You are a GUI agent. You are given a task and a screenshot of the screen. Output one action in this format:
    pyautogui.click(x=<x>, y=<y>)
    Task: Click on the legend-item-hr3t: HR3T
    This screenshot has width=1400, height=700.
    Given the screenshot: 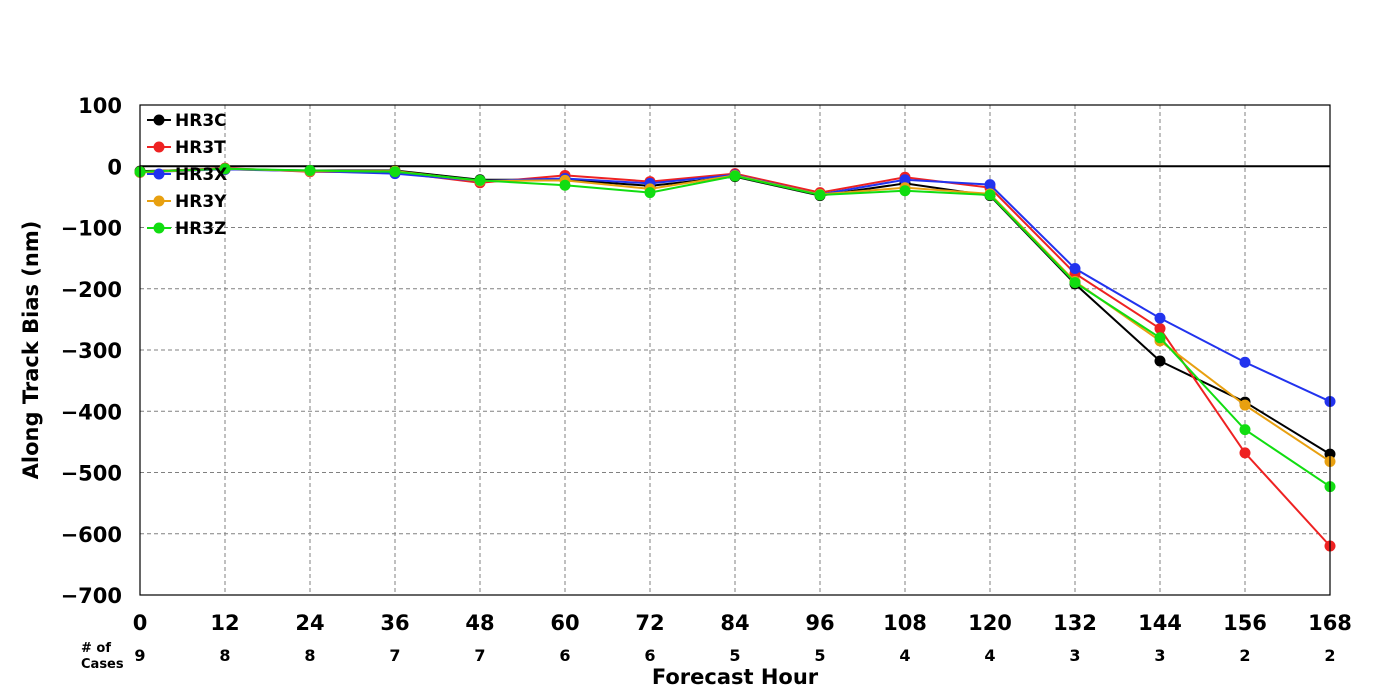 What is the action you would take?
    pyautogui.click(x=186, y=148)
    